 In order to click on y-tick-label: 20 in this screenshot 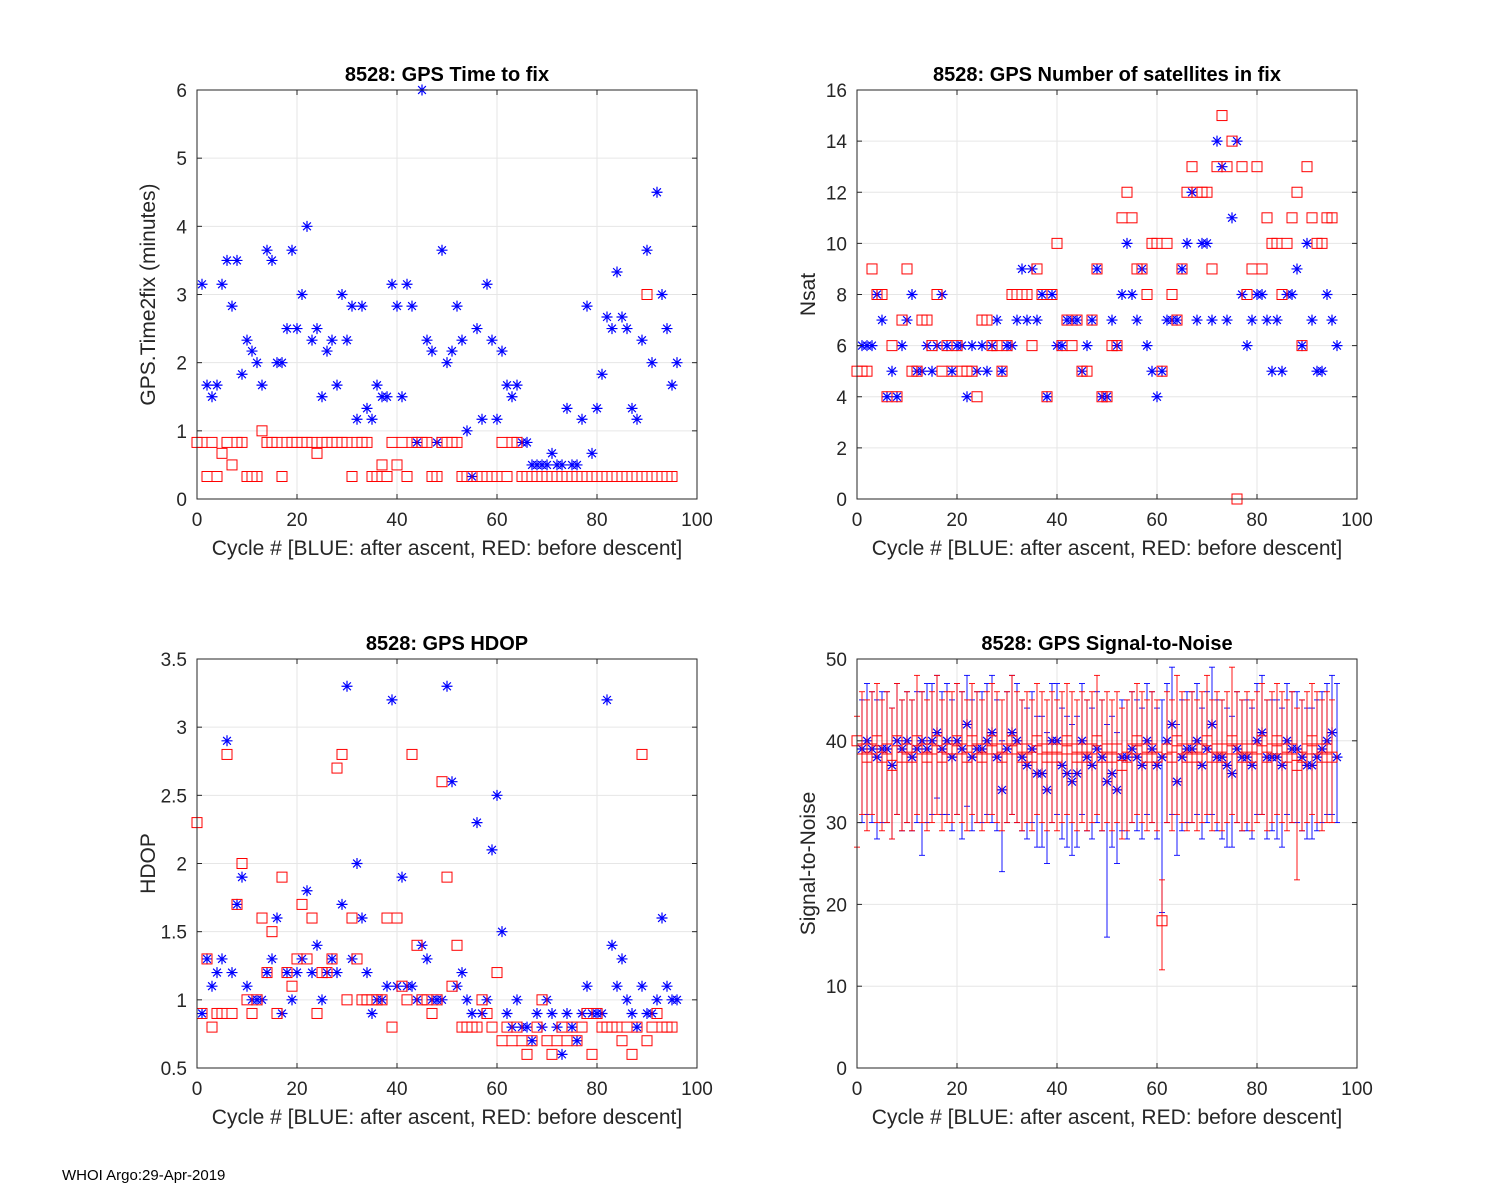, I will do `click(836, 905)`.